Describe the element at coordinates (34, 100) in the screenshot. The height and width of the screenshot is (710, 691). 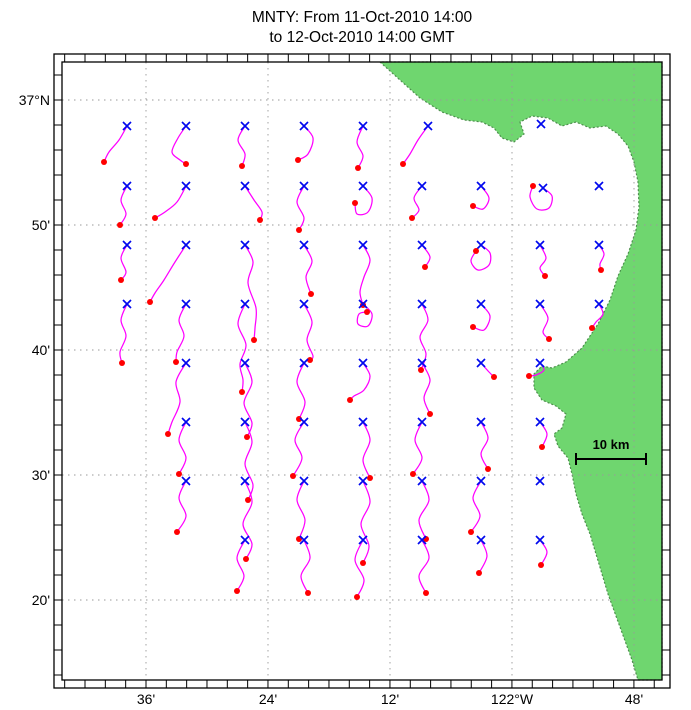
I see `y-tick-label: 37°N` at that location.